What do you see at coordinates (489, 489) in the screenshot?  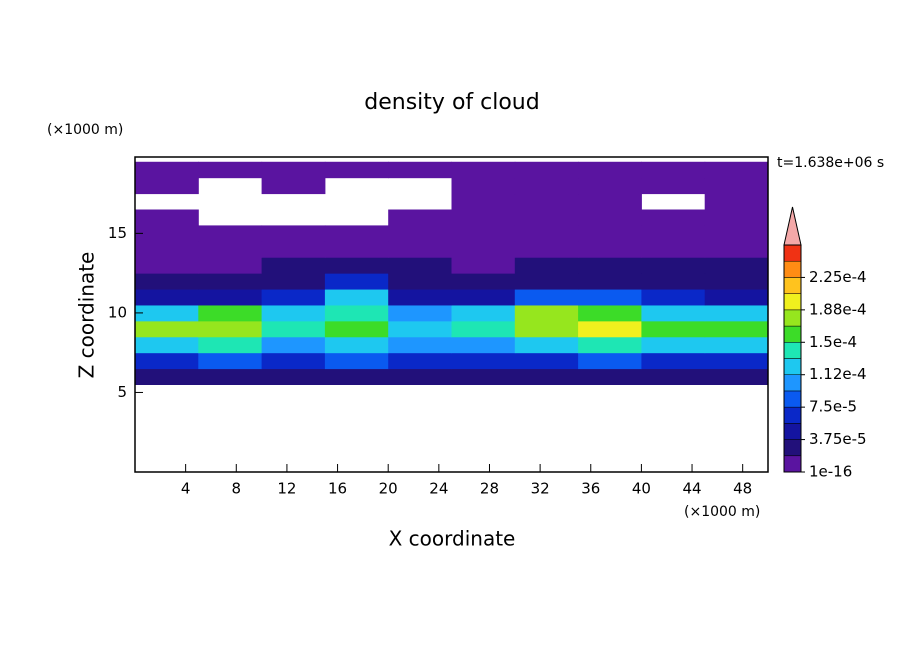 I see `x-tick-label: 28` at bounding box center [489, 489].